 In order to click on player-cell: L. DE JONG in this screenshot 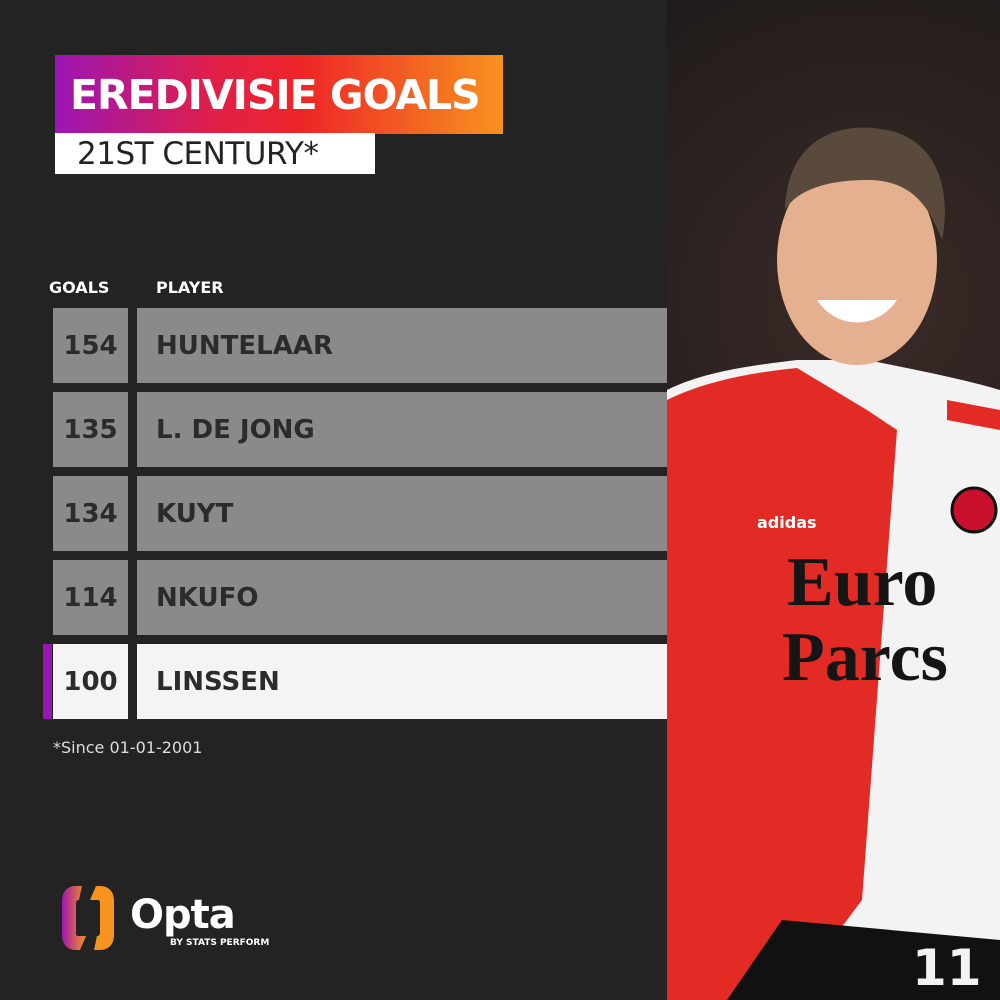, I will do `click(402, 429)`.